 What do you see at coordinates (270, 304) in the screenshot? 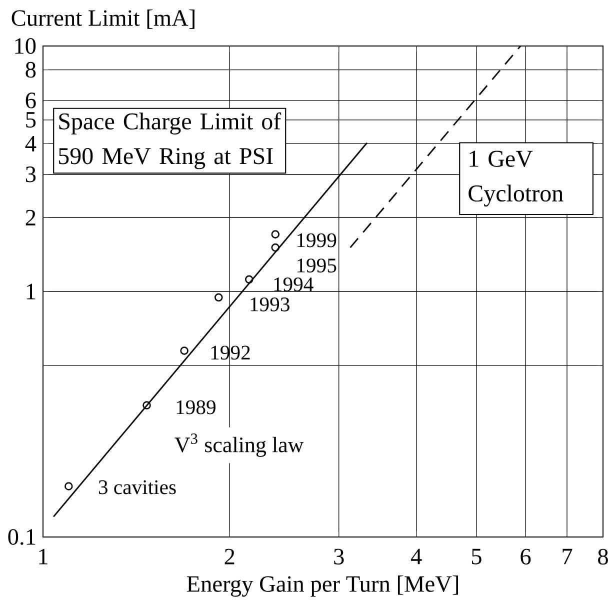
I see `annotation: 1993` at bounding box center [270, 304].